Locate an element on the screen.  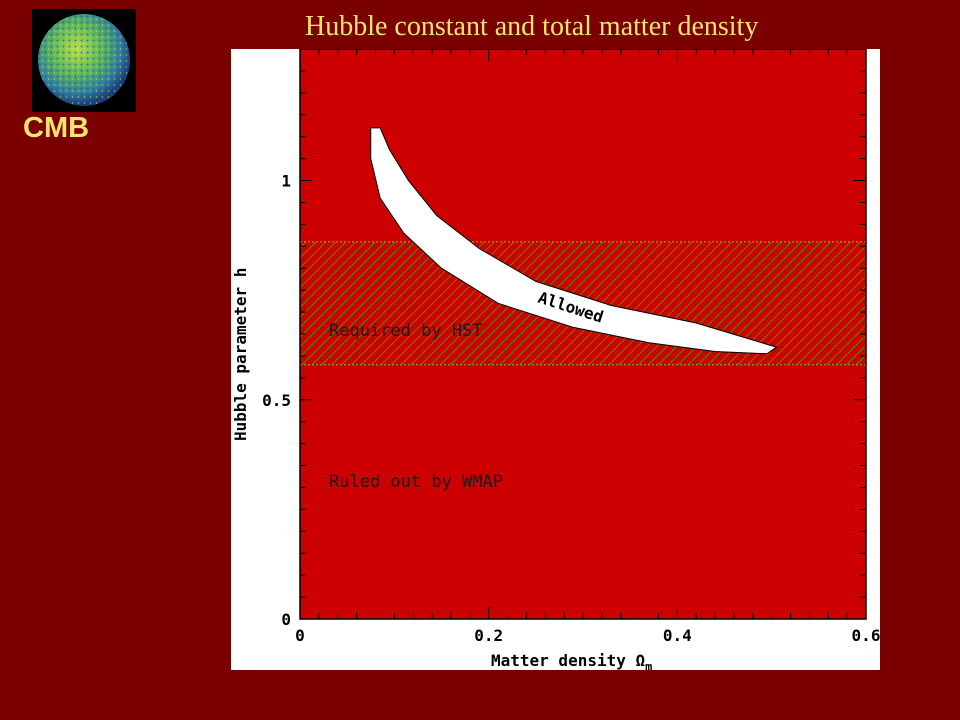
y-tick-labels: 00.51 is located at coordinates (276, 400).